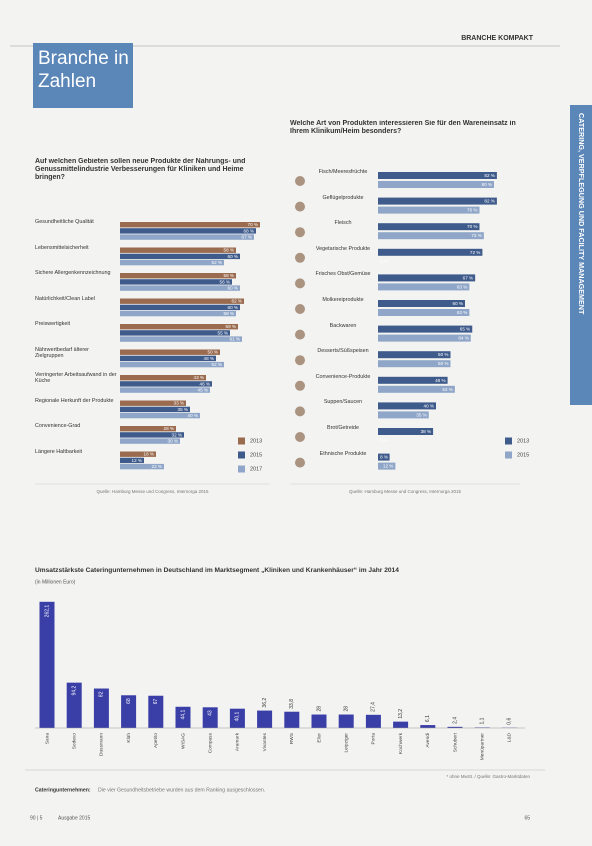 Image resolution: width=592 pixels, height=846 pixels. Describe the element at coordinates (249, 230) in the screenshot. I see `value-label: 68 %` at that location.